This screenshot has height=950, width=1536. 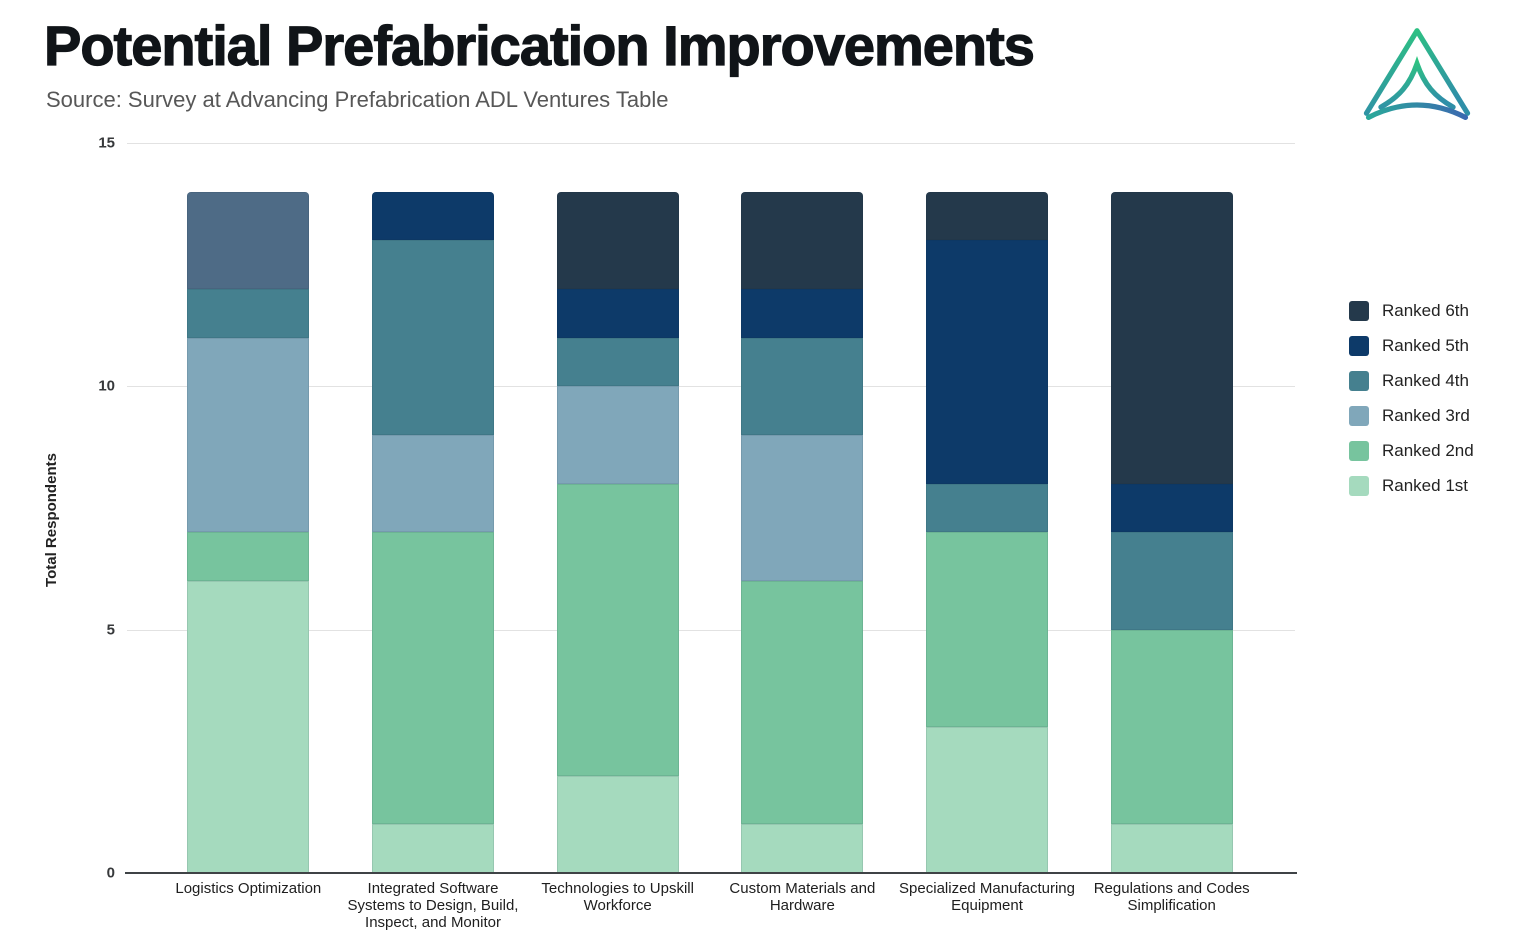 I want to click on x-tick-label: Custom Materials and Hardware, so click(x=802, y=897).